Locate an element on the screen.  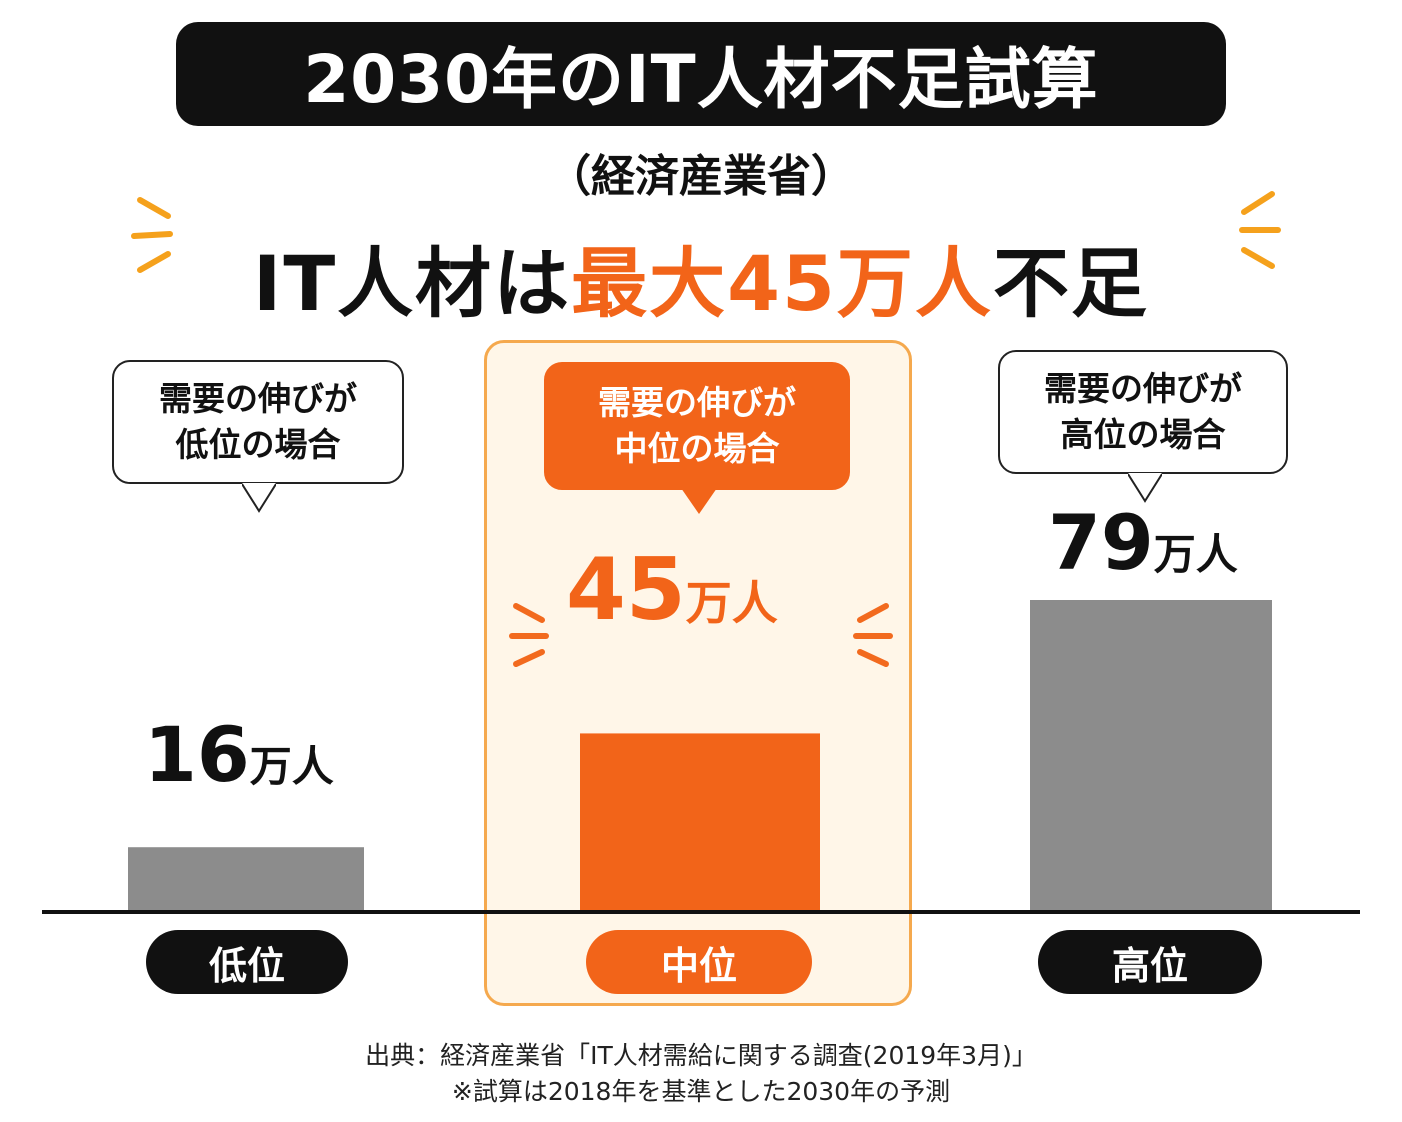
value-label-low-unit: 万人 is located at coordinates (291, 766).